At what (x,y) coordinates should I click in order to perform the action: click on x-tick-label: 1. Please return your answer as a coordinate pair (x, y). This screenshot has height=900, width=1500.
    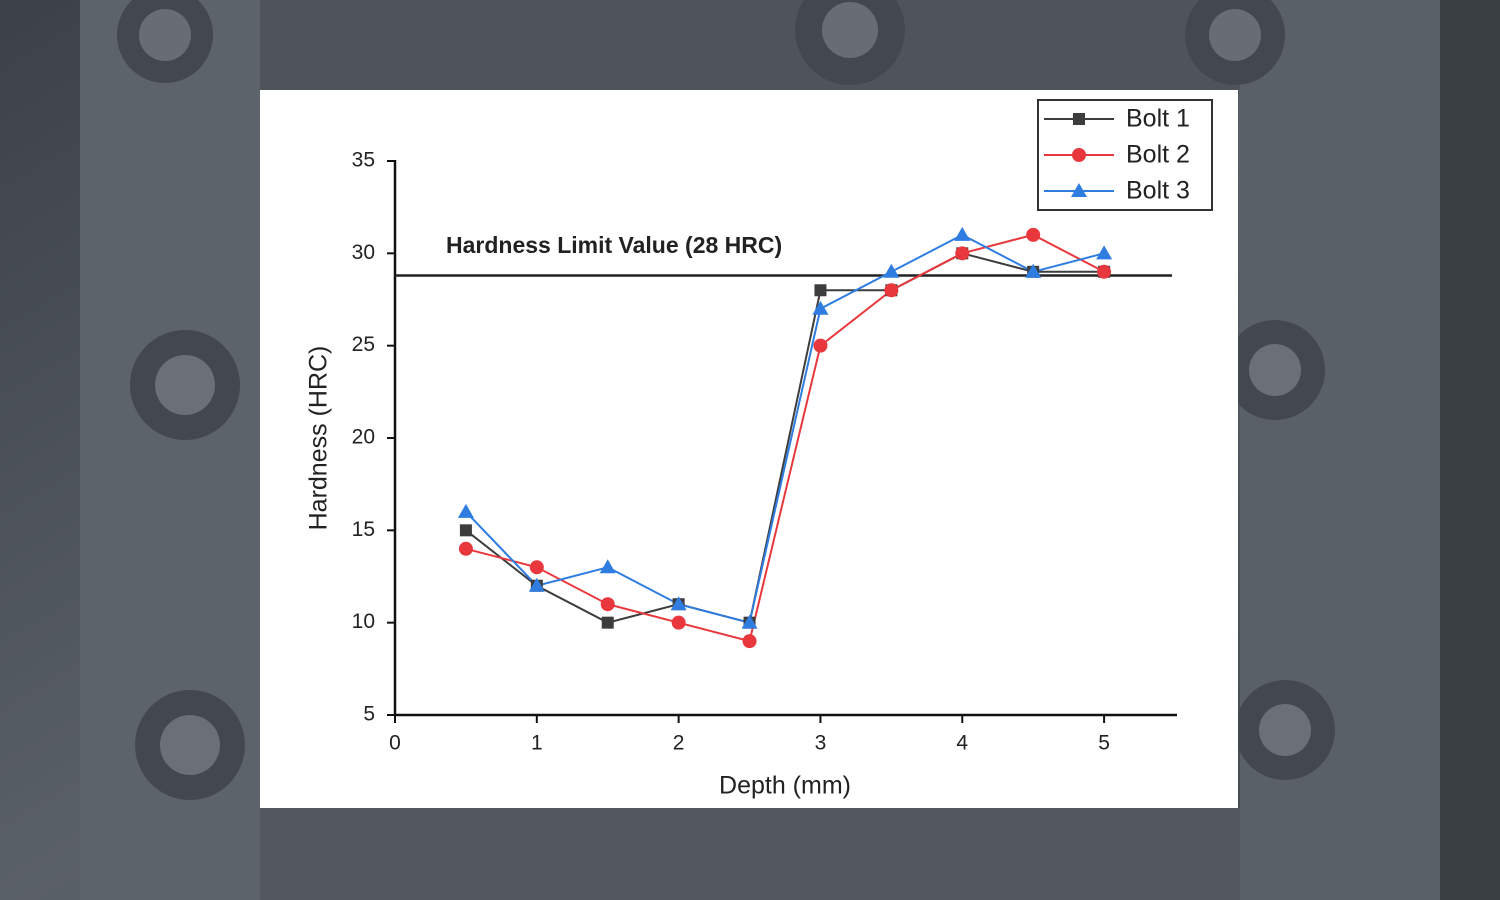
    Looking at the image, I should click on (537, 743).